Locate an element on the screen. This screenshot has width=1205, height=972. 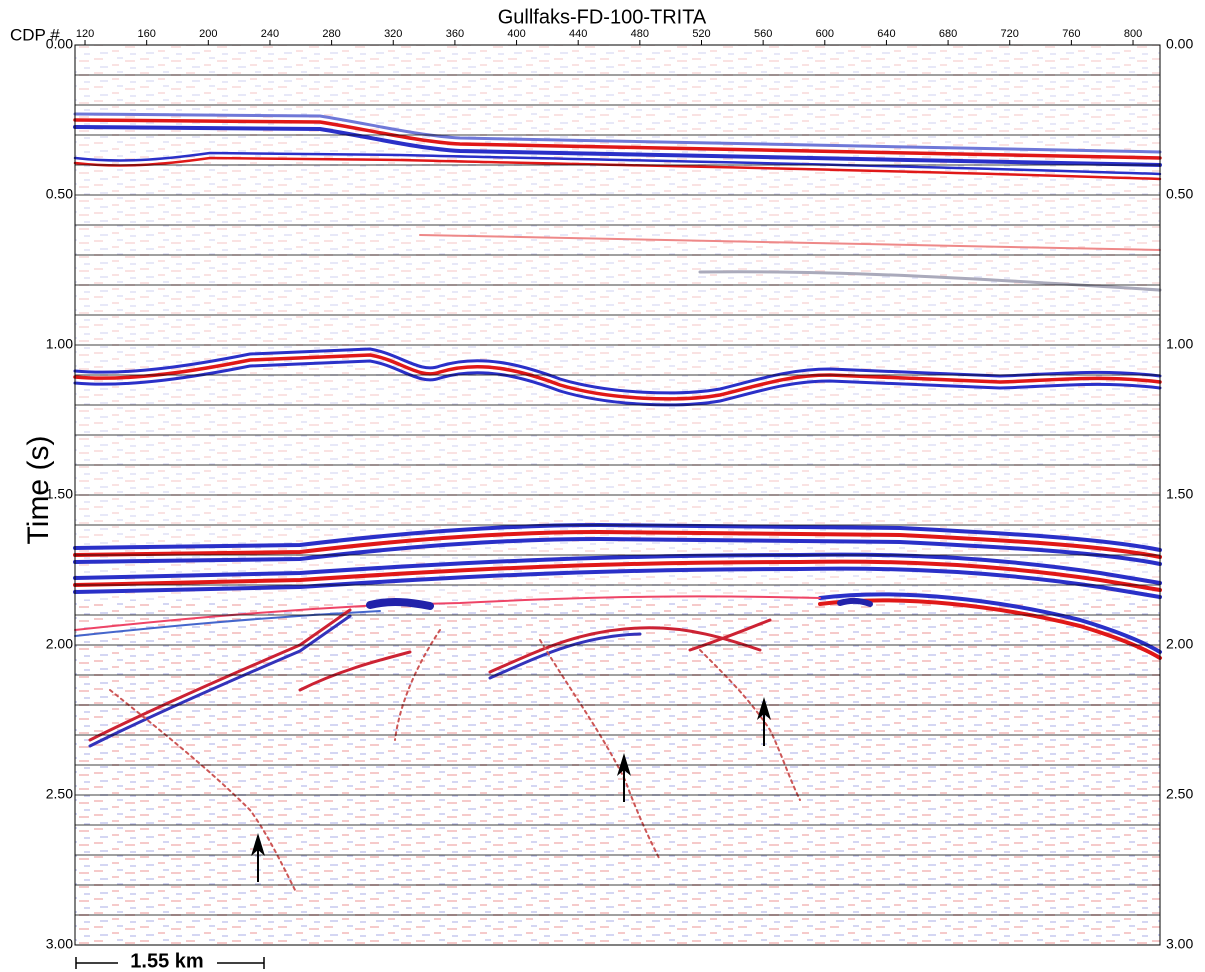
x-tick-label: 400 is located at coordinates (516, 34).